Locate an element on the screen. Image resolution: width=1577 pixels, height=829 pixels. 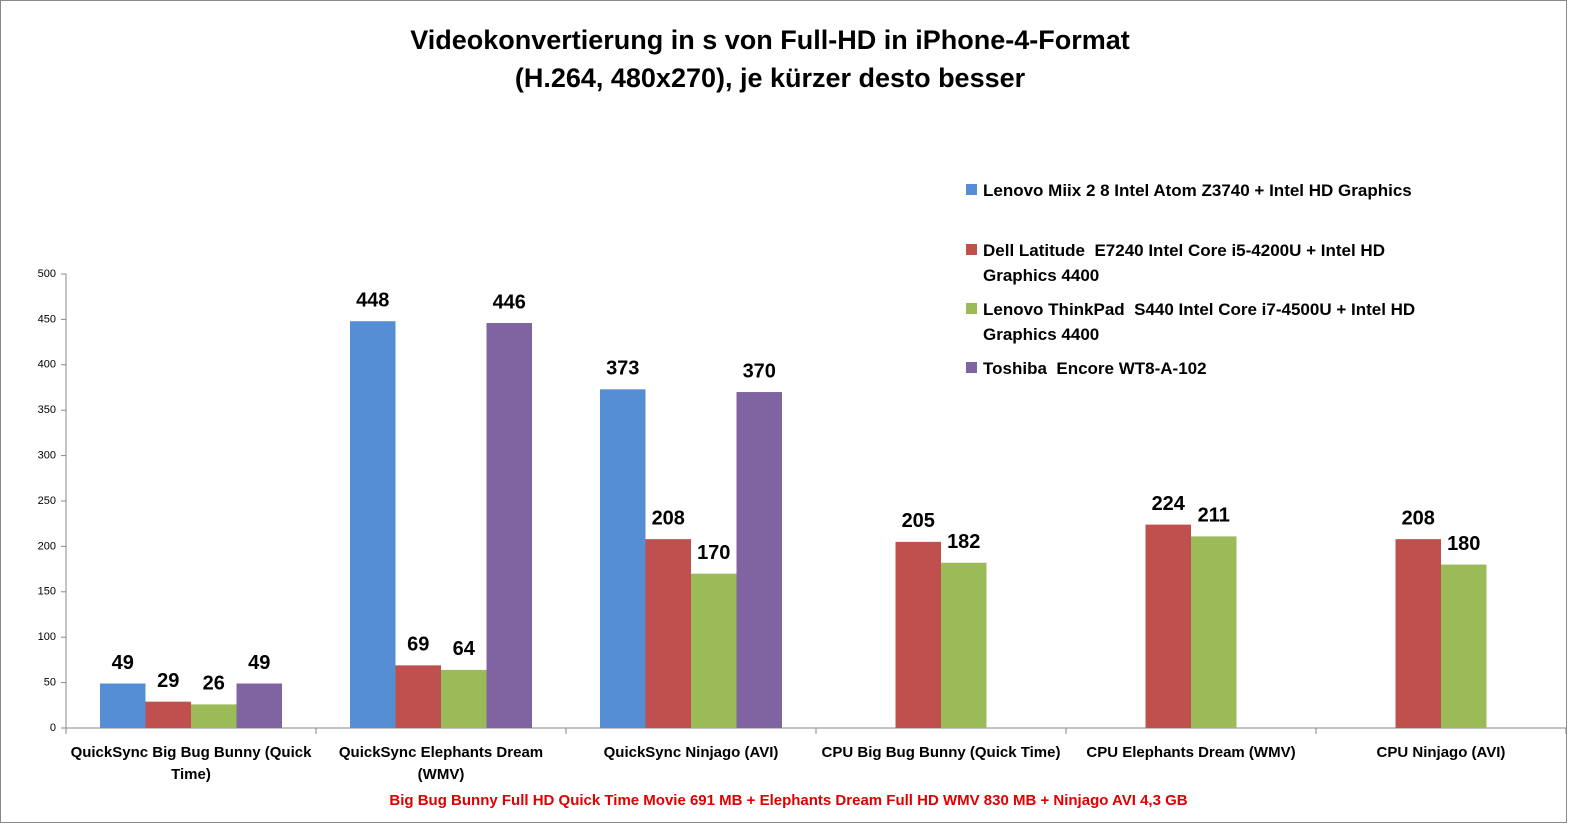
x-tick-label: QuickSync Big Bug Bunny (Quick Time) is located at coordinates (191, 763).